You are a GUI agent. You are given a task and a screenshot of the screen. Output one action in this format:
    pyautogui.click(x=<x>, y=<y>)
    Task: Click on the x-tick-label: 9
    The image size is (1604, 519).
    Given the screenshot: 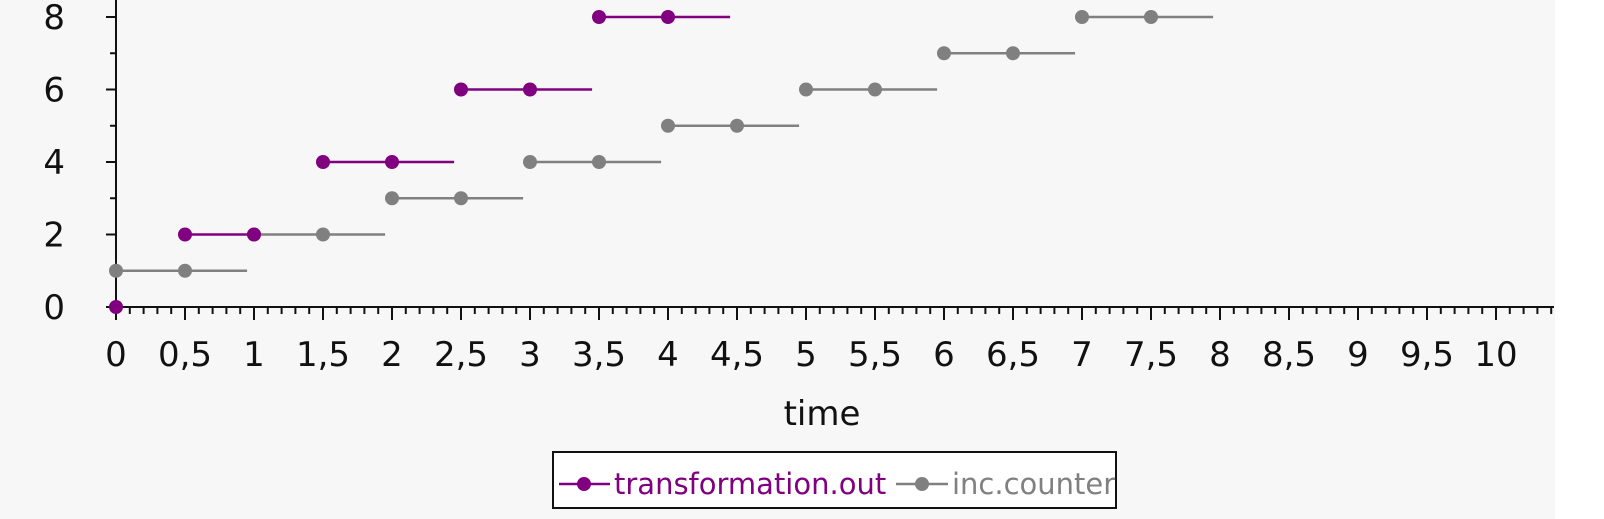 What is the action you would take?
    pyautogui.click(x=1358, y=355)
    